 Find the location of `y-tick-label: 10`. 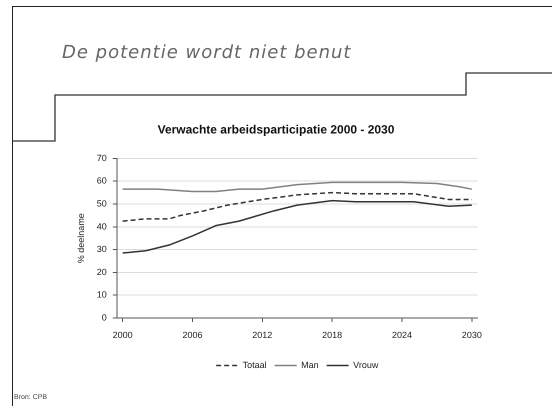

y-tick-label: 10 is located at coordinates (101, 295).